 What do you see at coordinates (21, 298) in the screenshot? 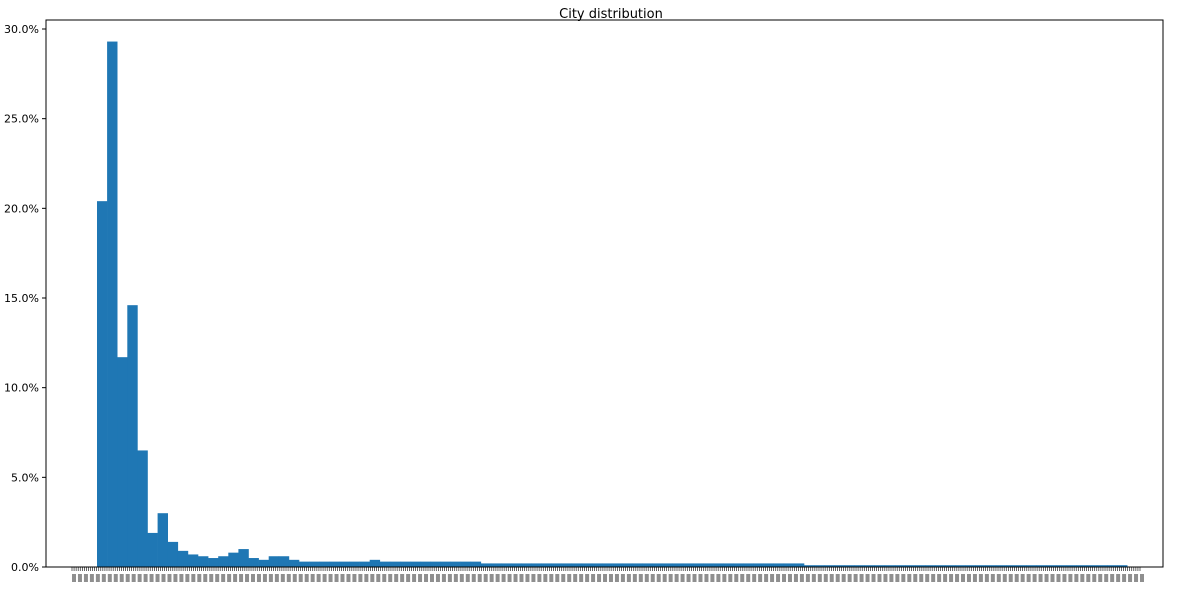
I see `y-tick-label: 15.0%` at bounding box center [21, 298].